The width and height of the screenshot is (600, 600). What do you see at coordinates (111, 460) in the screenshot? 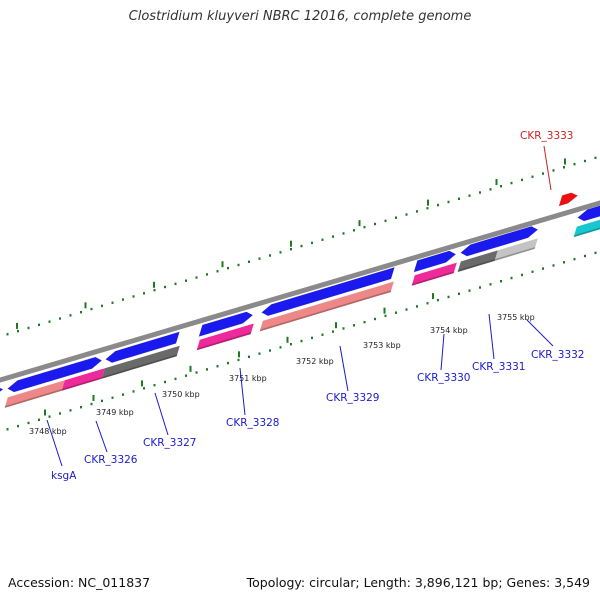
I see `gene-label: CKR_3326` at bounding box center [111, 460].